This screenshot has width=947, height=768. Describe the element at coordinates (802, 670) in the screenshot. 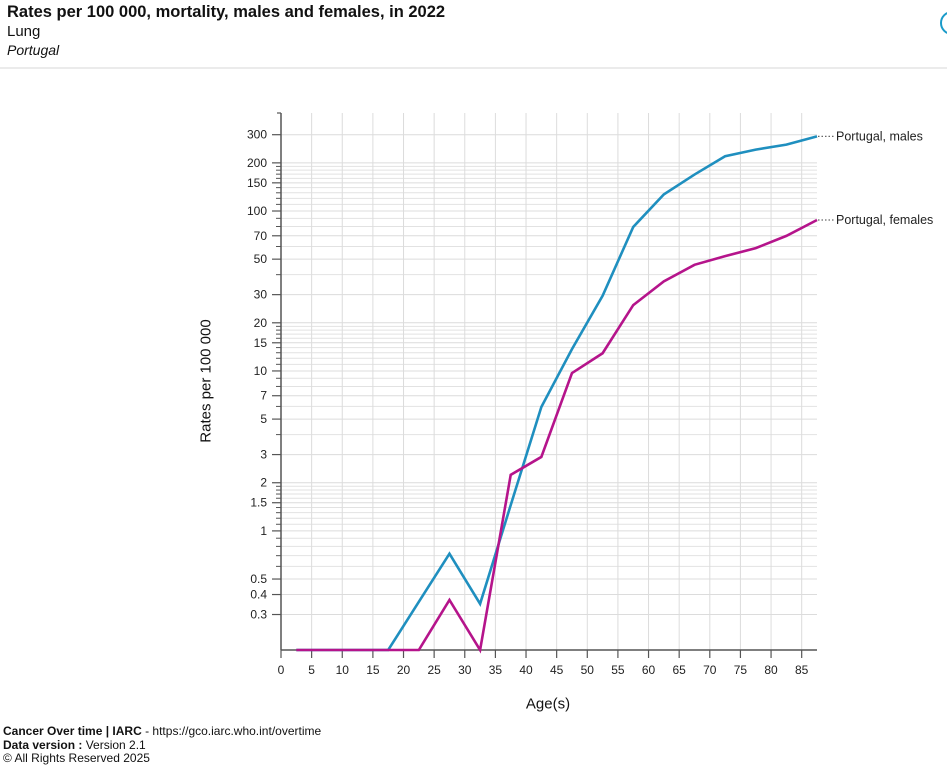

I see `x-tick-label: 85` at that location.